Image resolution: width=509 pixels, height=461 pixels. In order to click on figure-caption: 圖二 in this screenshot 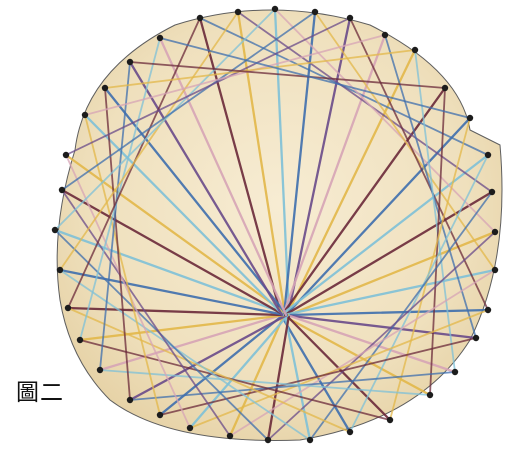, I will do `click(40, 393)`.